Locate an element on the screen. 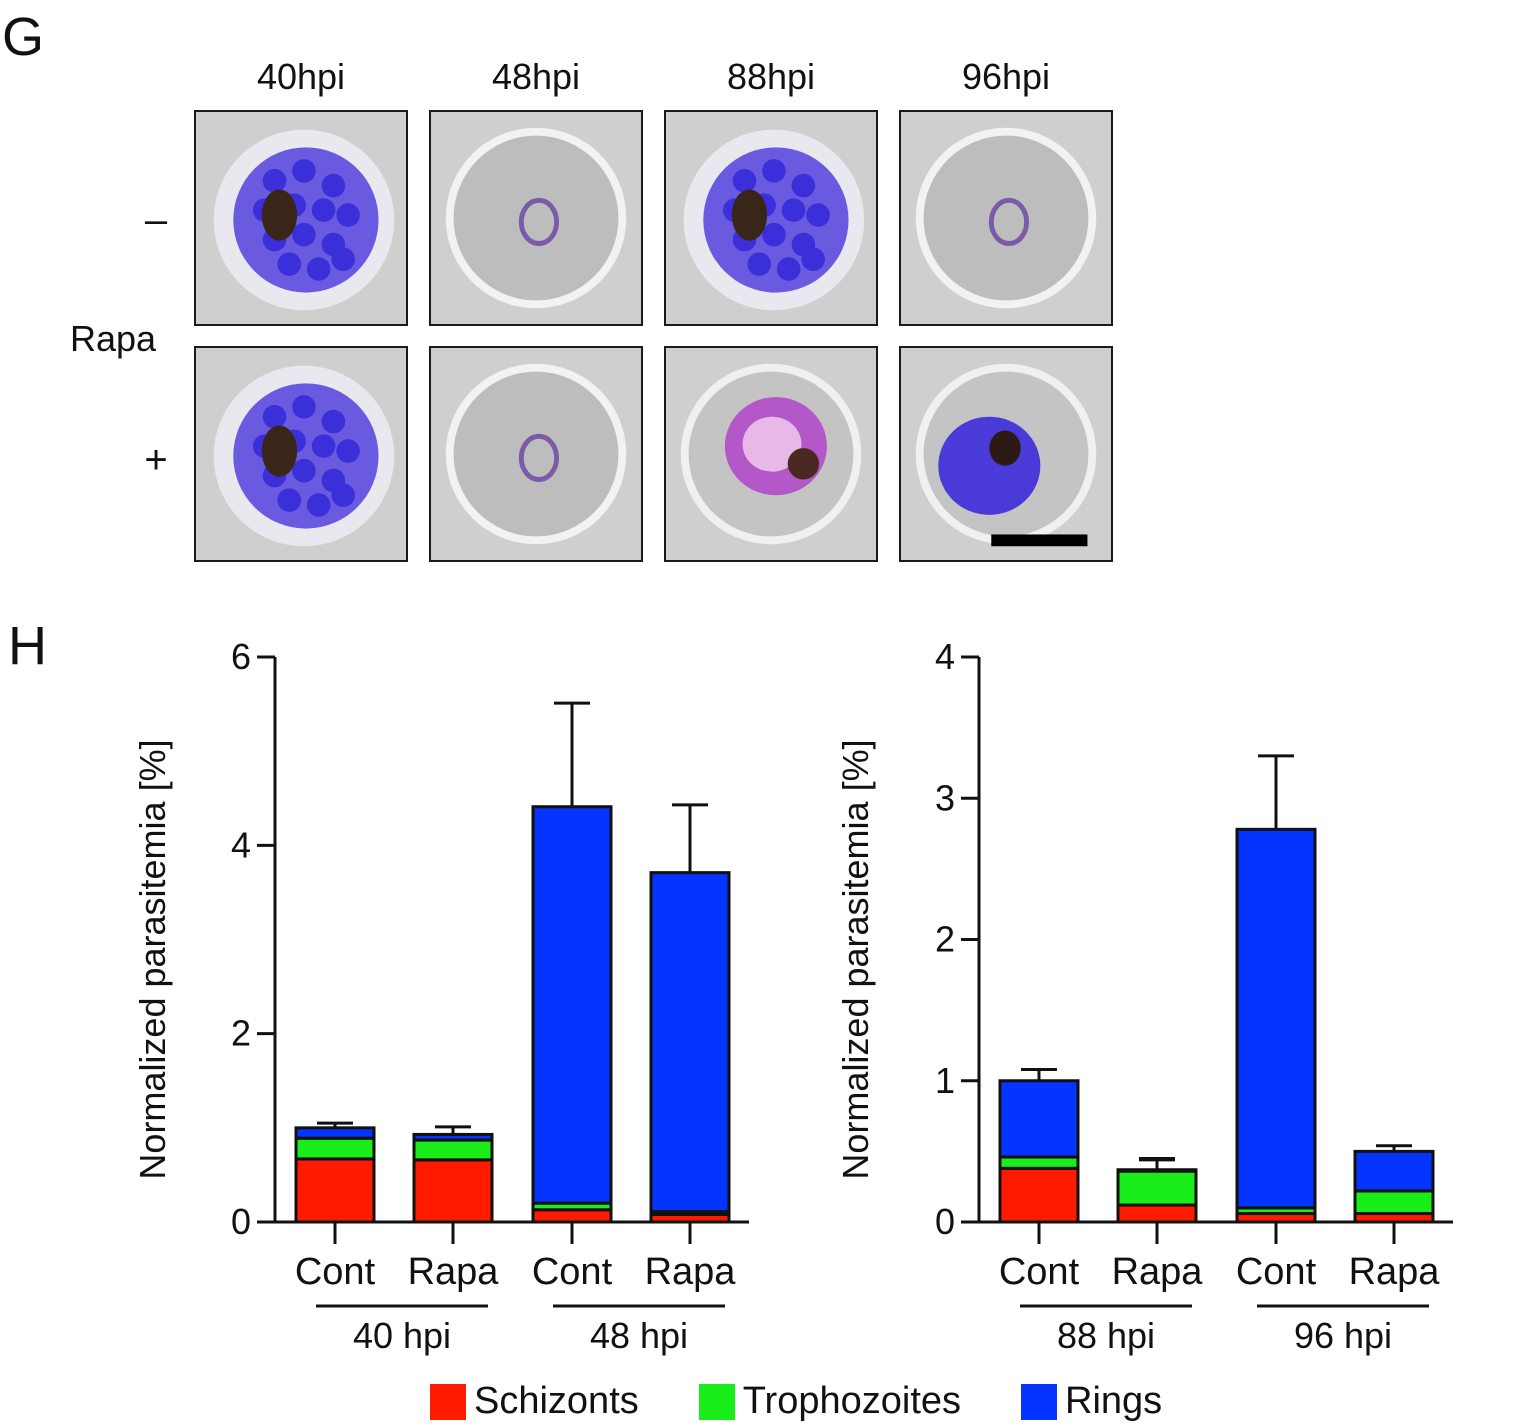 This screenshot has height=1428, width=1539. legend-item-trophozoites: Trophozoites is located at coordinates (830, 1401).